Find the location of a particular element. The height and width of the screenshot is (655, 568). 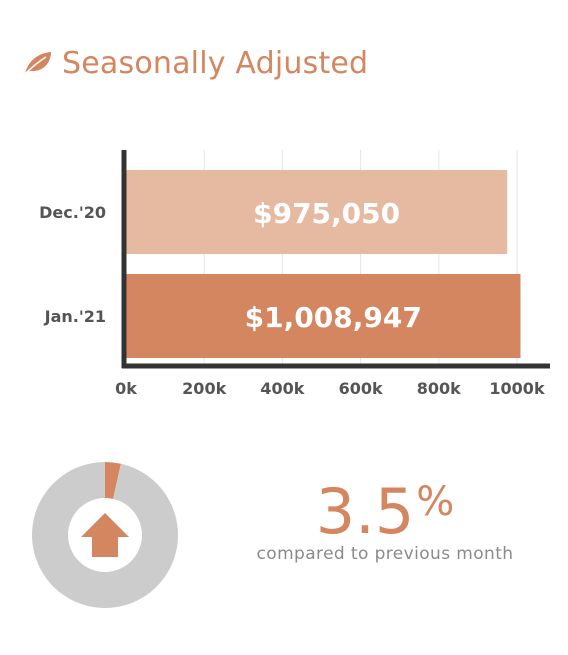

stat-number: 3.5 is located at coordinates (365, 511).